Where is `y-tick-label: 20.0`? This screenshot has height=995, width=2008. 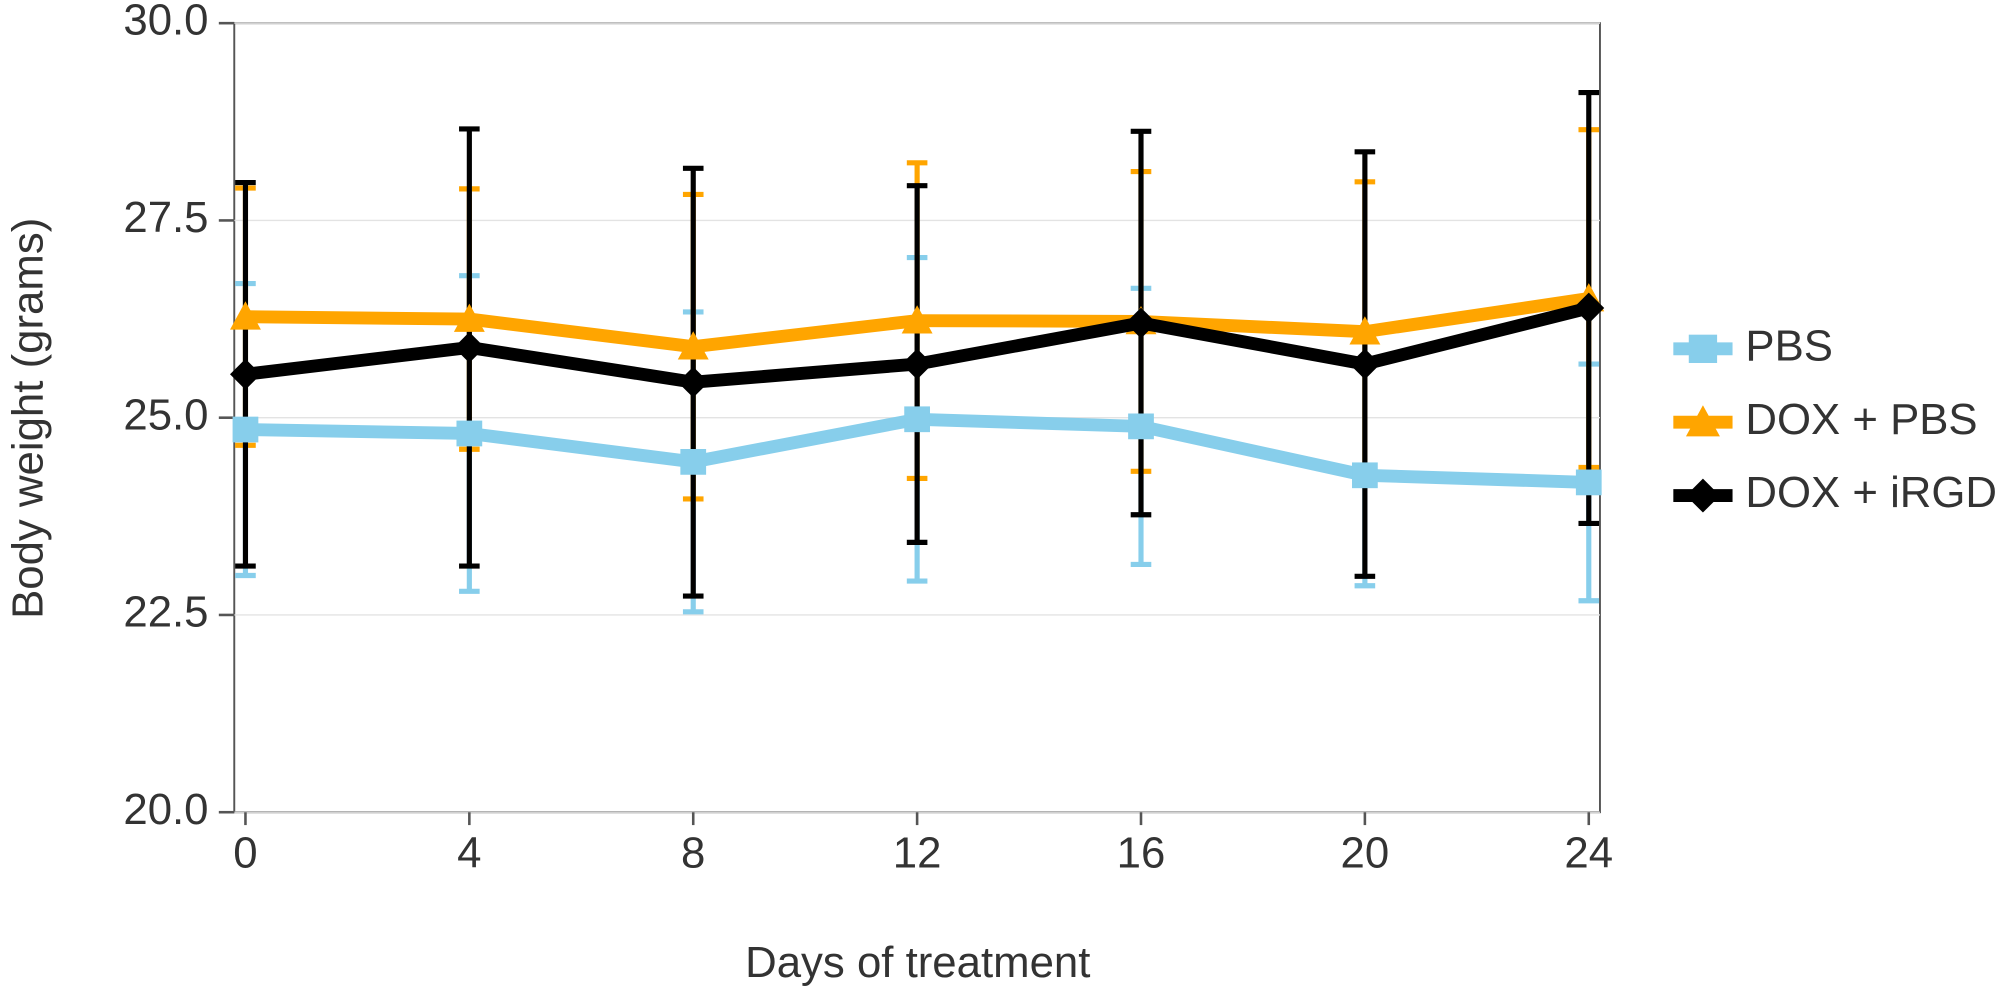
y-tick-label: 20.0 is located at coordinates (165, 809).